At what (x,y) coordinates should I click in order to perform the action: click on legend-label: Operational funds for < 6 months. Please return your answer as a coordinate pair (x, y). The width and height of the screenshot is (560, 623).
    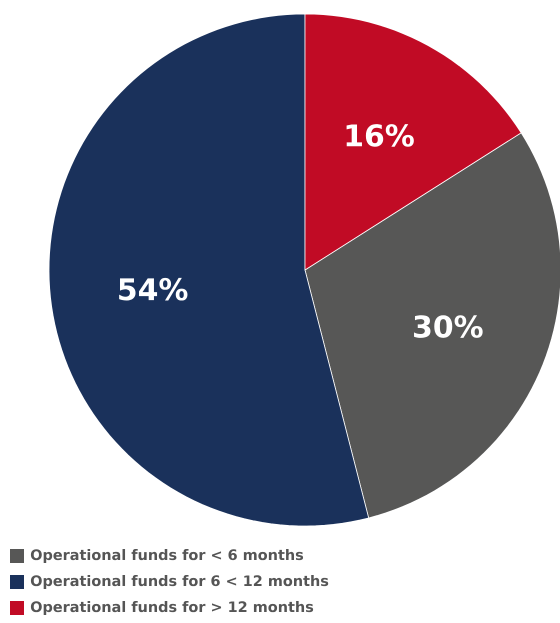
    Looking at the image, I should click on (167, 555).